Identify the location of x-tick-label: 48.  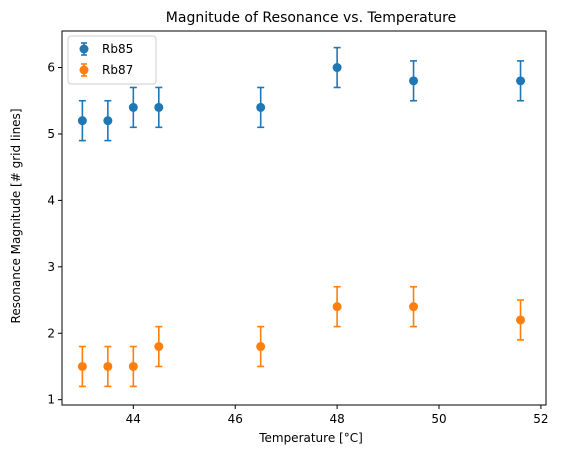
(336, 419).